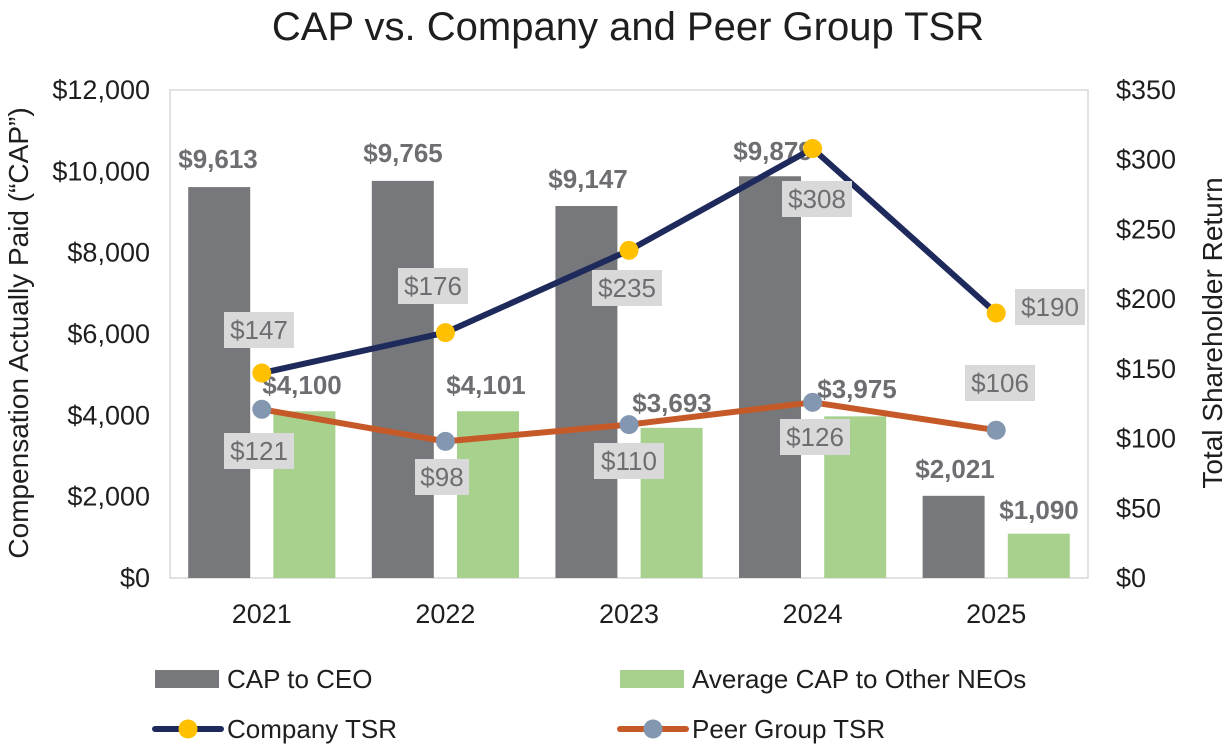  I want to click on legend-ceo-label: CAP to CEO, so click(299, 679).